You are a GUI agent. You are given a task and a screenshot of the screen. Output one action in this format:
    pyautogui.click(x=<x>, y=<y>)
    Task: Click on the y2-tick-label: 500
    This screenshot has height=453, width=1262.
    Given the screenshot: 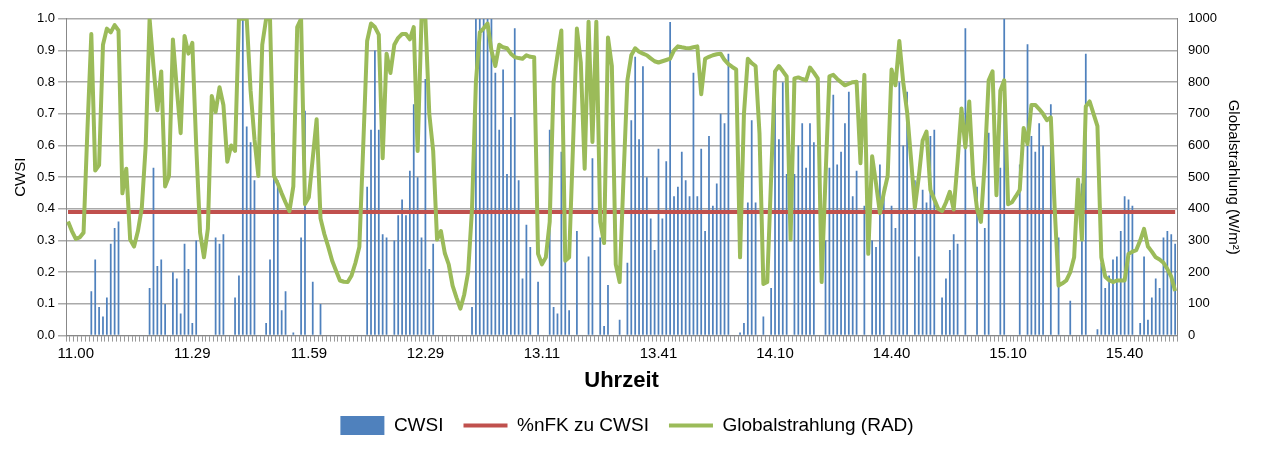 What is the action you would take?
    pyautogui.click(x=1199, y=176)
    